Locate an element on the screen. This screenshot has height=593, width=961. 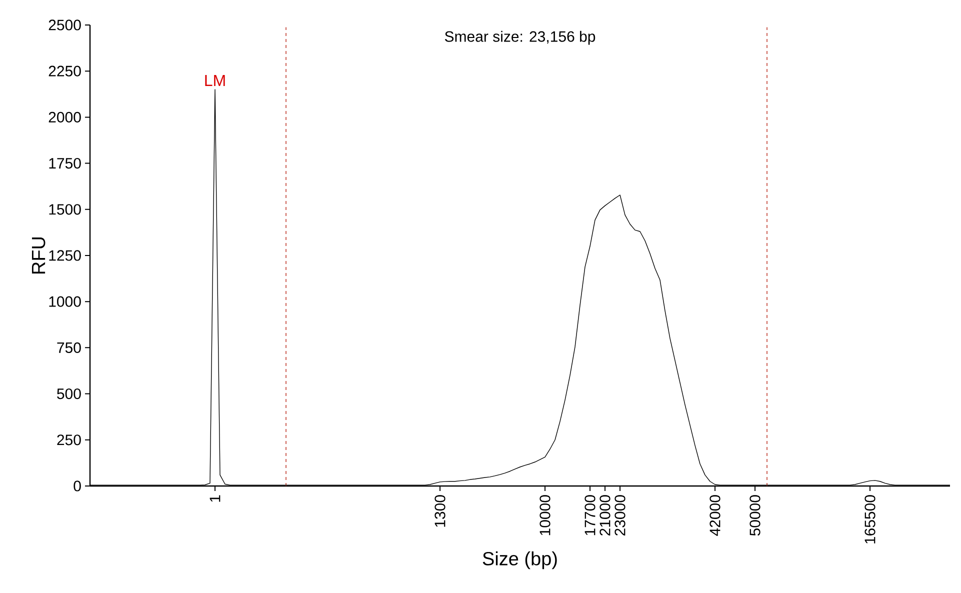
x-tick-label: 23000 is located at coordinates (620, 515).